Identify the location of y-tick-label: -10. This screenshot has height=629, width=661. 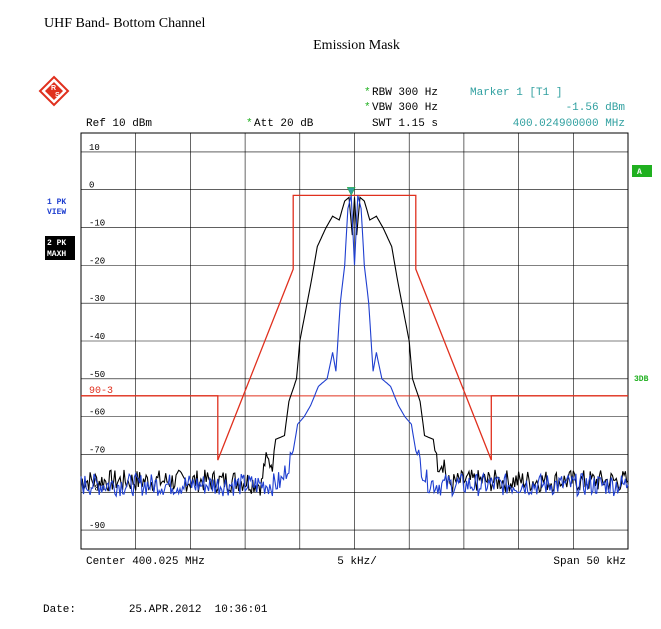
(97, 224).